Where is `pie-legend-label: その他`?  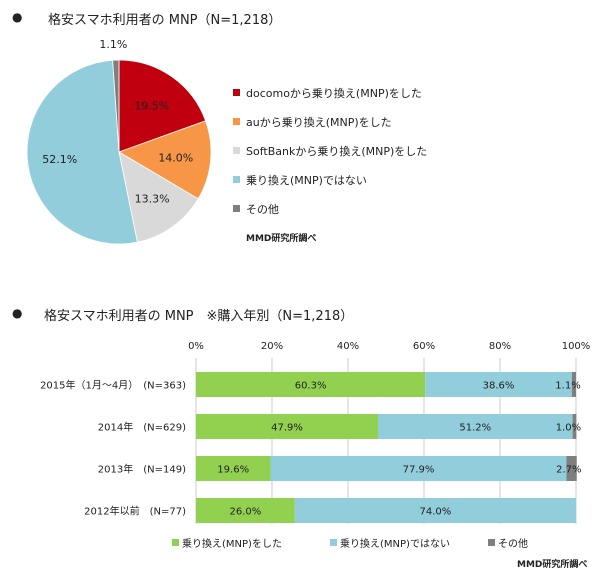
pie-legend-label: その他 is located at coordinates (262, 209).